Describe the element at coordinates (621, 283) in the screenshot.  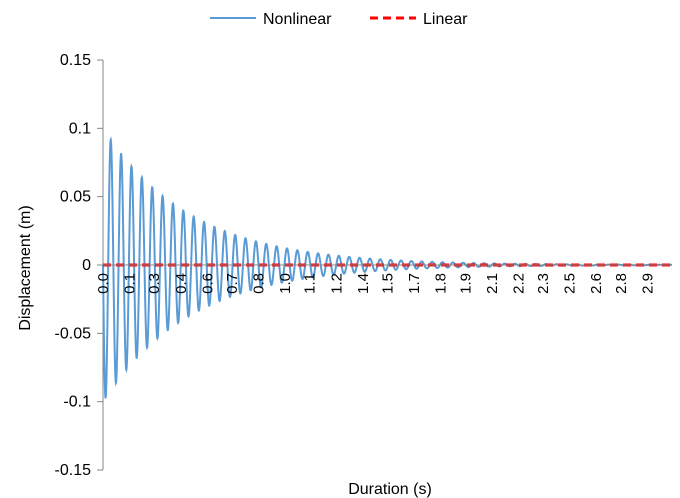
I see `x-tick-label: 2.8` at that location.